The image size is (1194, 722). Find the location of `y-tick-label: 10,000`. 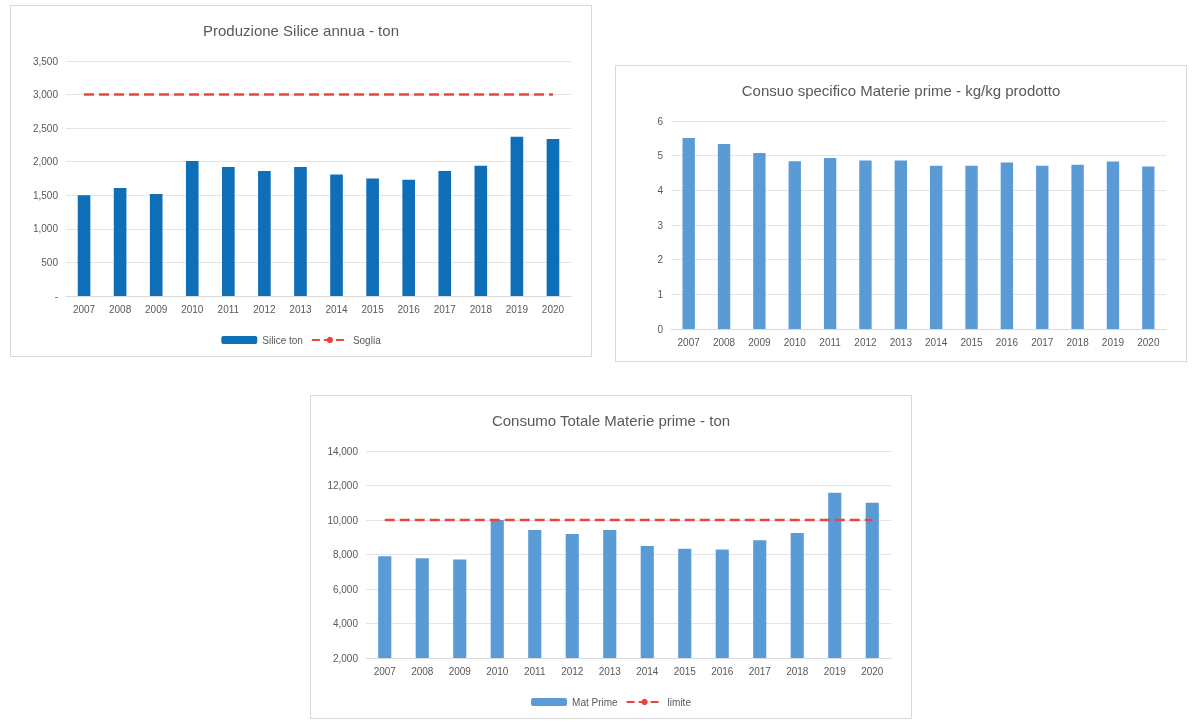

y-tick-label: 10,000 is located at coordinates (343, 520).